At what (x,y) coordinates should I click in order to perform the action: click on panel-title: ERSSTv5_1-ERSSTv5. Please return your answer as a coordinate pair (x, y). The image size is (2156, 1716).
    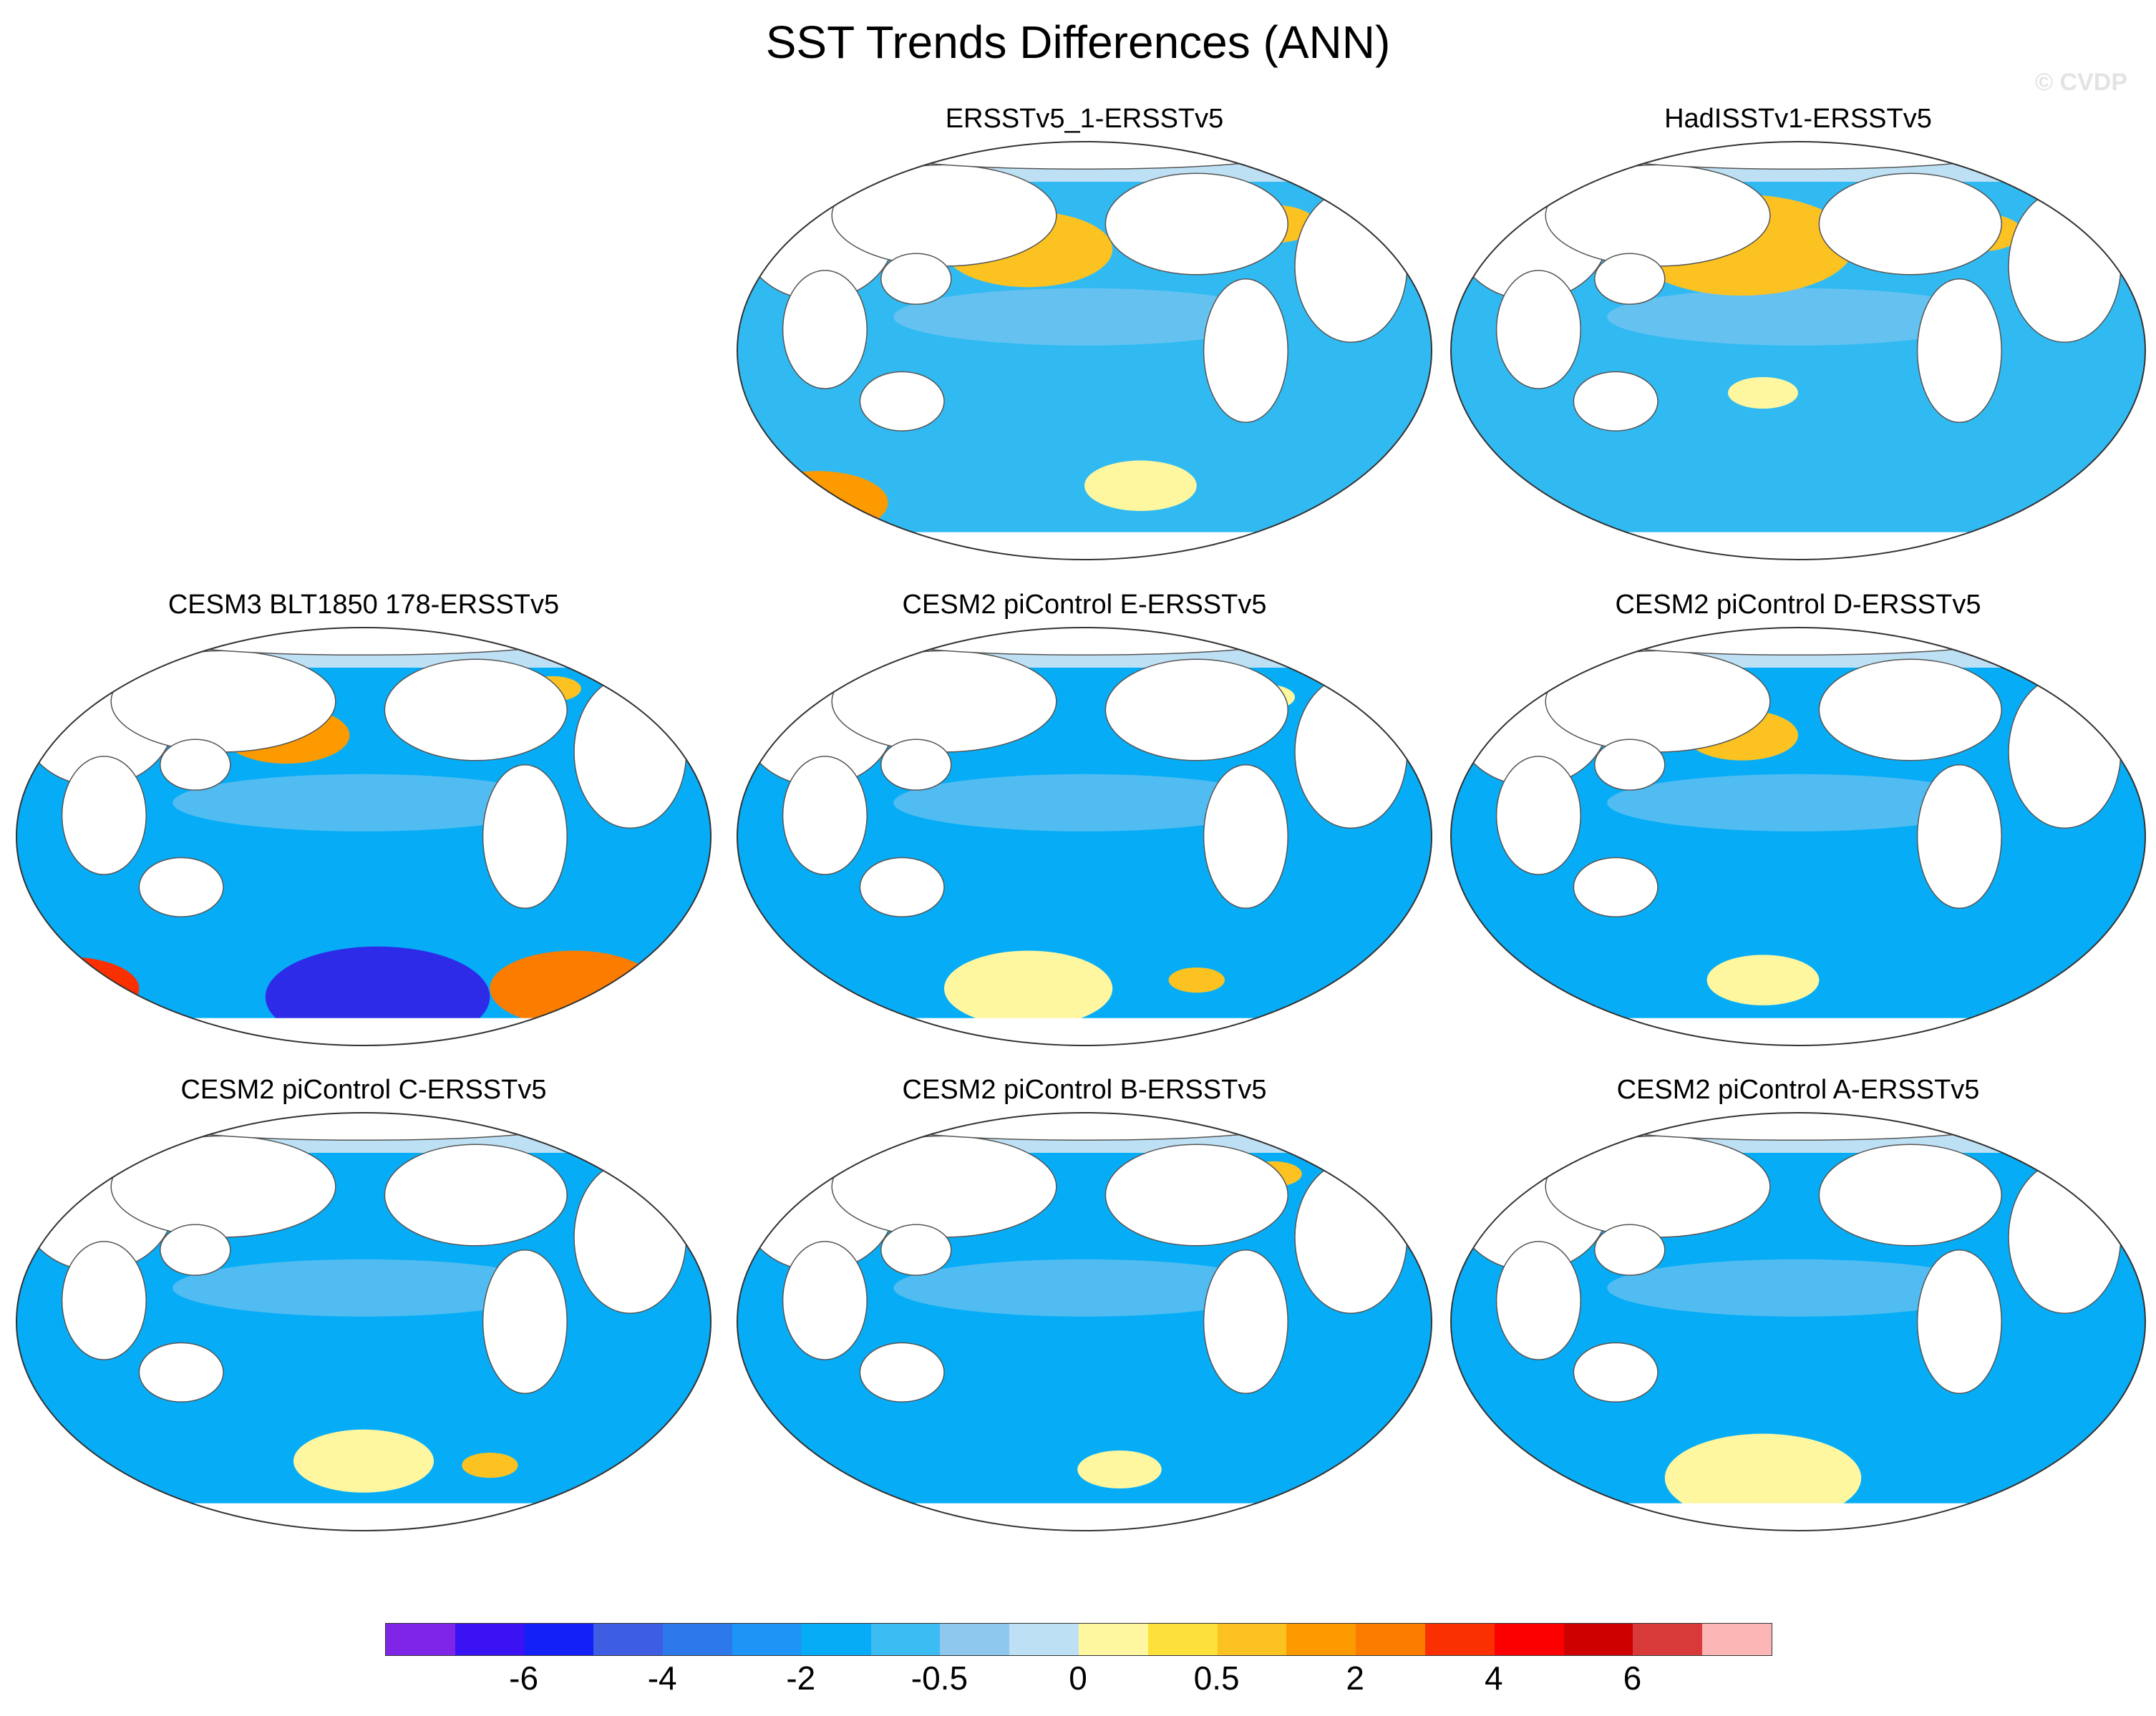
    Looking at the image, I should click on (1084, 119).